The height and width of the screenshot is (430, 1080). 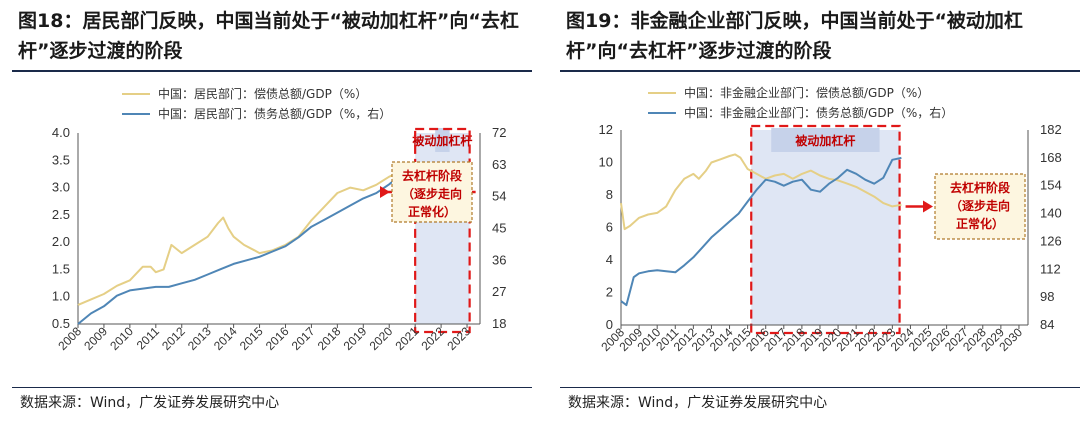 I want to click on x-tick-label: 2019, so click(x=355, y=338).